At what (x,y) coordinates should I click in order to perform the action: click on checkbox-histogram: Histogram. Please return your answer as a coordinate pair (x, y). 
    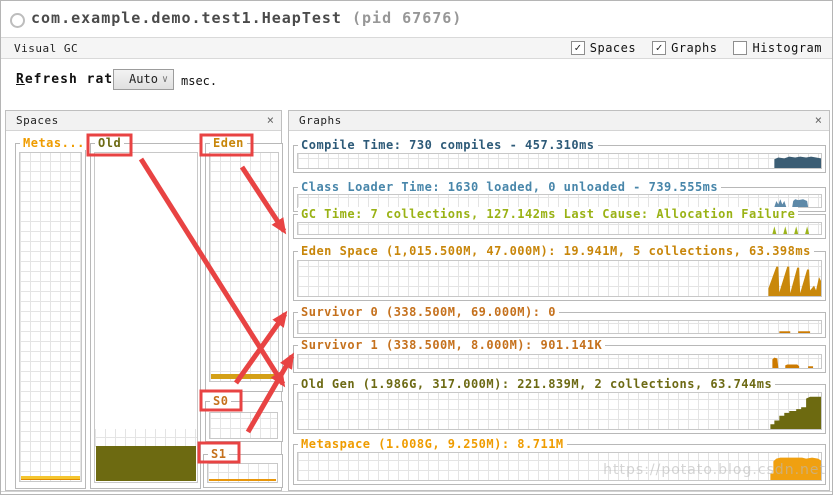
    Looking at the image, I should click on (777, 48).